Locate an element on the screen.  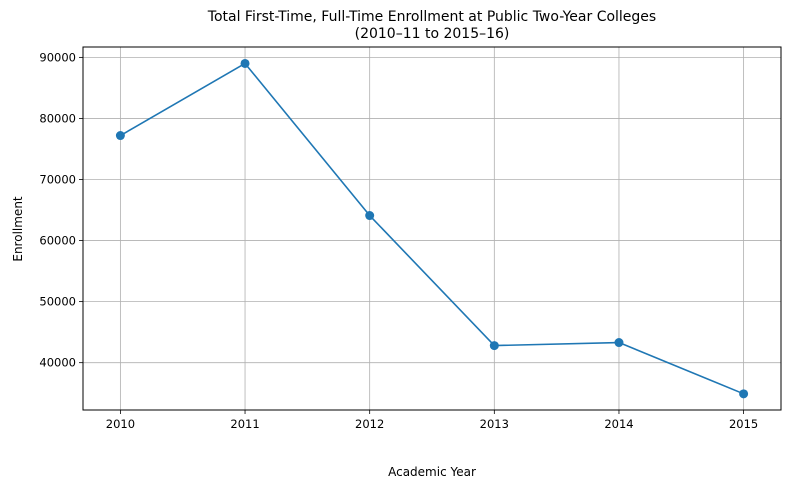
y-tick-label: 50000 is located at coordinates (57, 302).